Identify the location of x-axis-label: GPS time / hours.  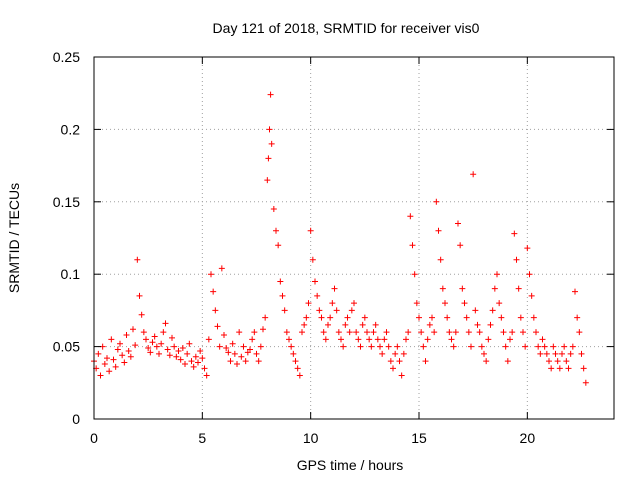
(350, 465).